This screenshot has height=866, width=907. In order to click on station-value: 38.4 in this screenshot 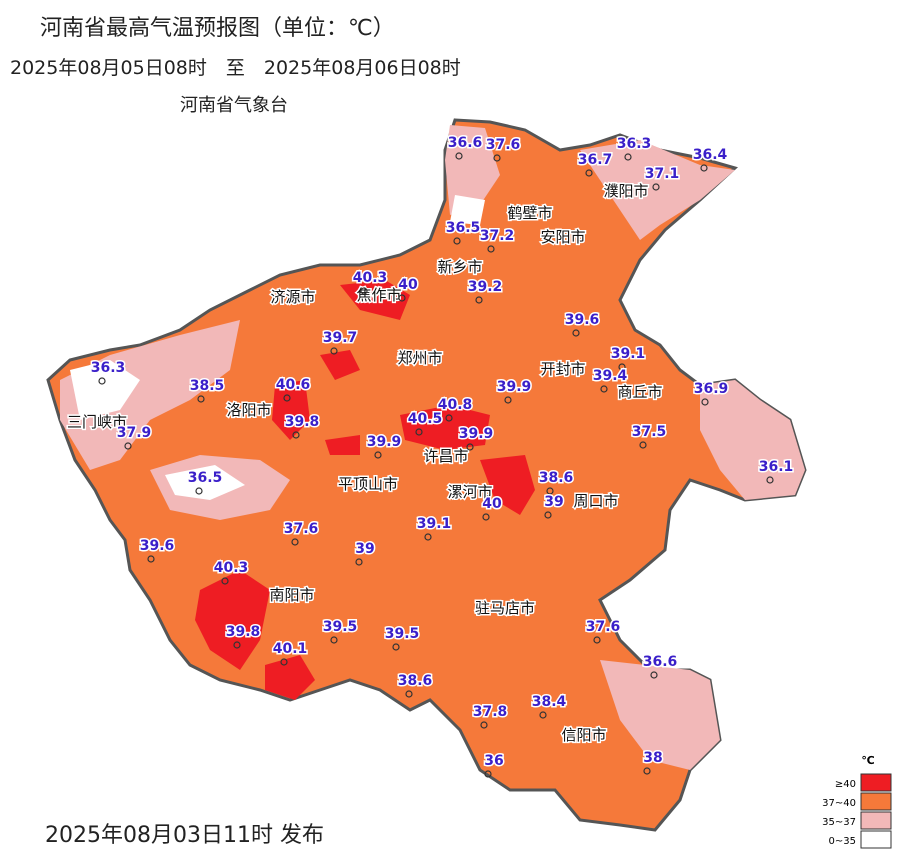, I will do `click(549, 702)`.